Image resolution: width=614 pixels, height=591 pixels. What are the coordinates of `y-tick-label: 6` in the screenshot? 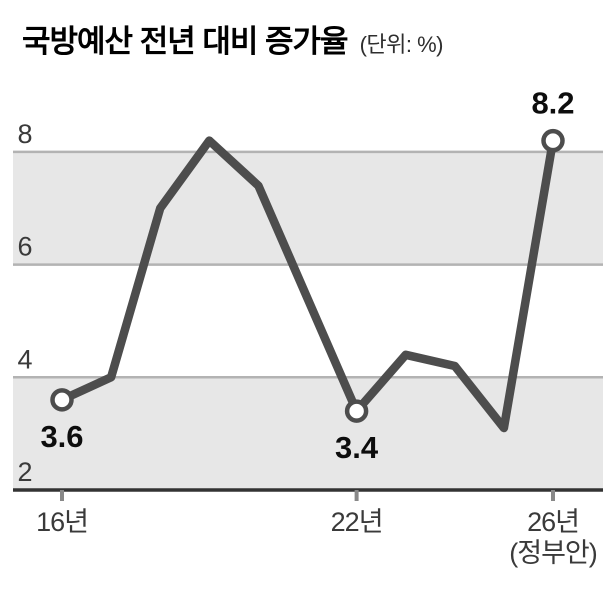 It's located at (24, 247).